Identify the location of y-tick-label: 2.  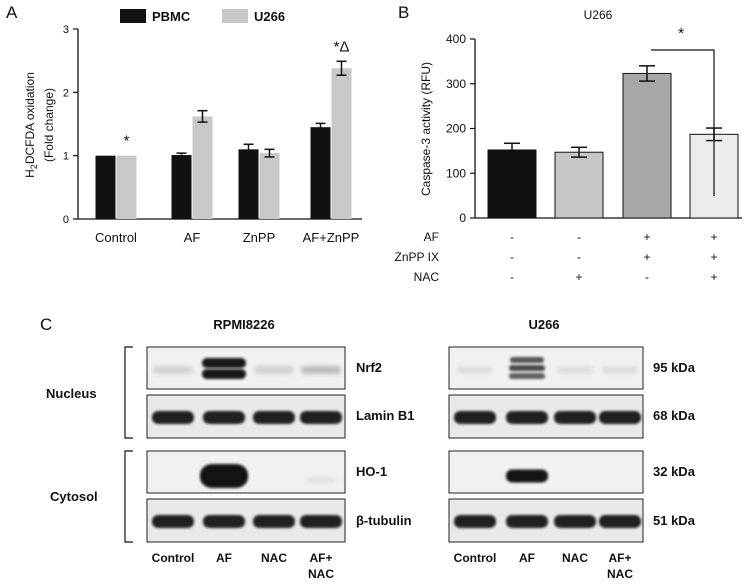
(66, 93).